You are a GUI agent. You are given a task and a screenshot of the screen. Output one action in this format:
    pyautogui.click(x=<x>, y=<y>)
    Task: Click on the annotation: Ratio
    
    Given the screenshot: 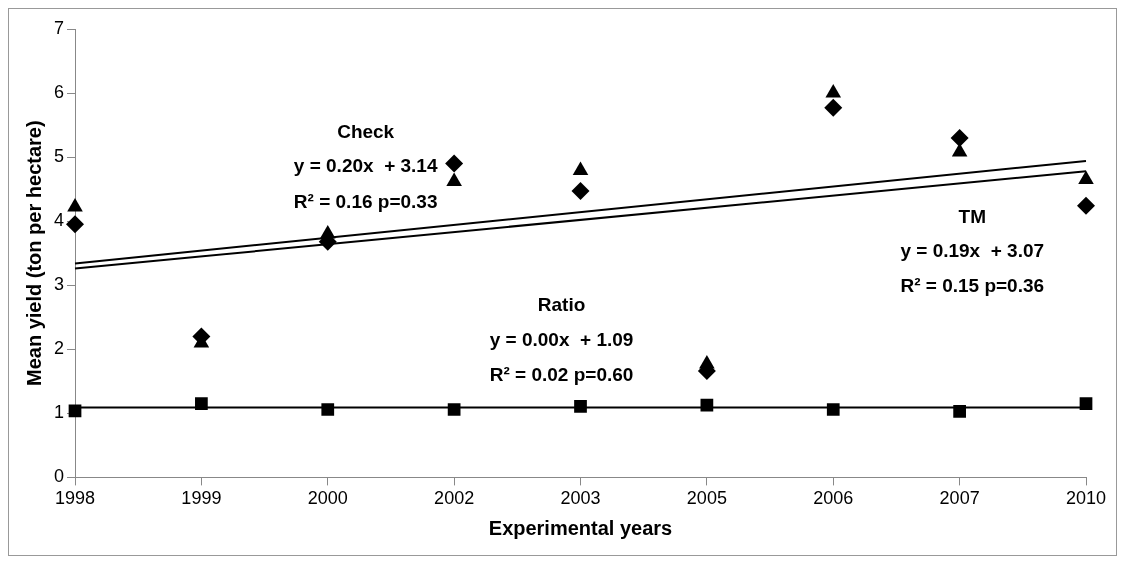 What is the action you would take?
    pyautogui.click(x=561, y=304)
    